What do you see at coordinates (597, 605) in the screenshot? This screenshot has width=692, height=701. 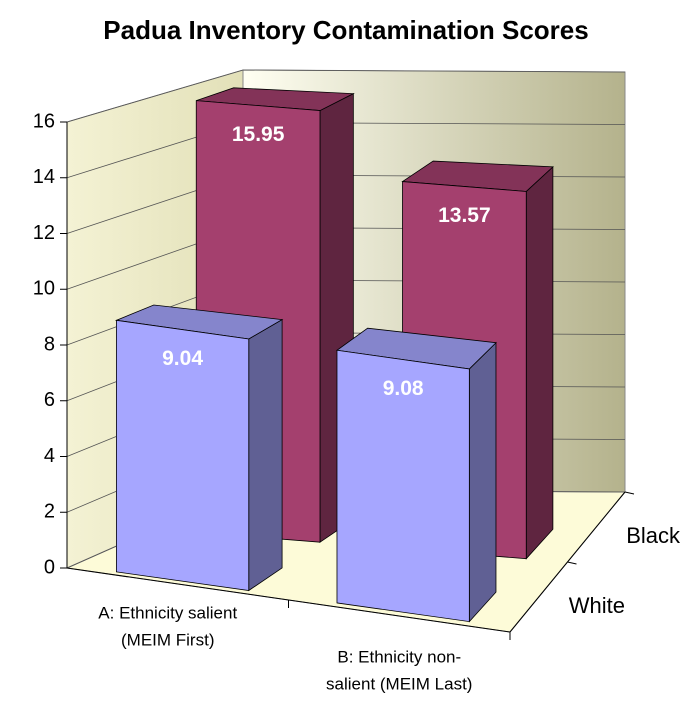 I see `series-label: White` at bounding box center [597, 605].